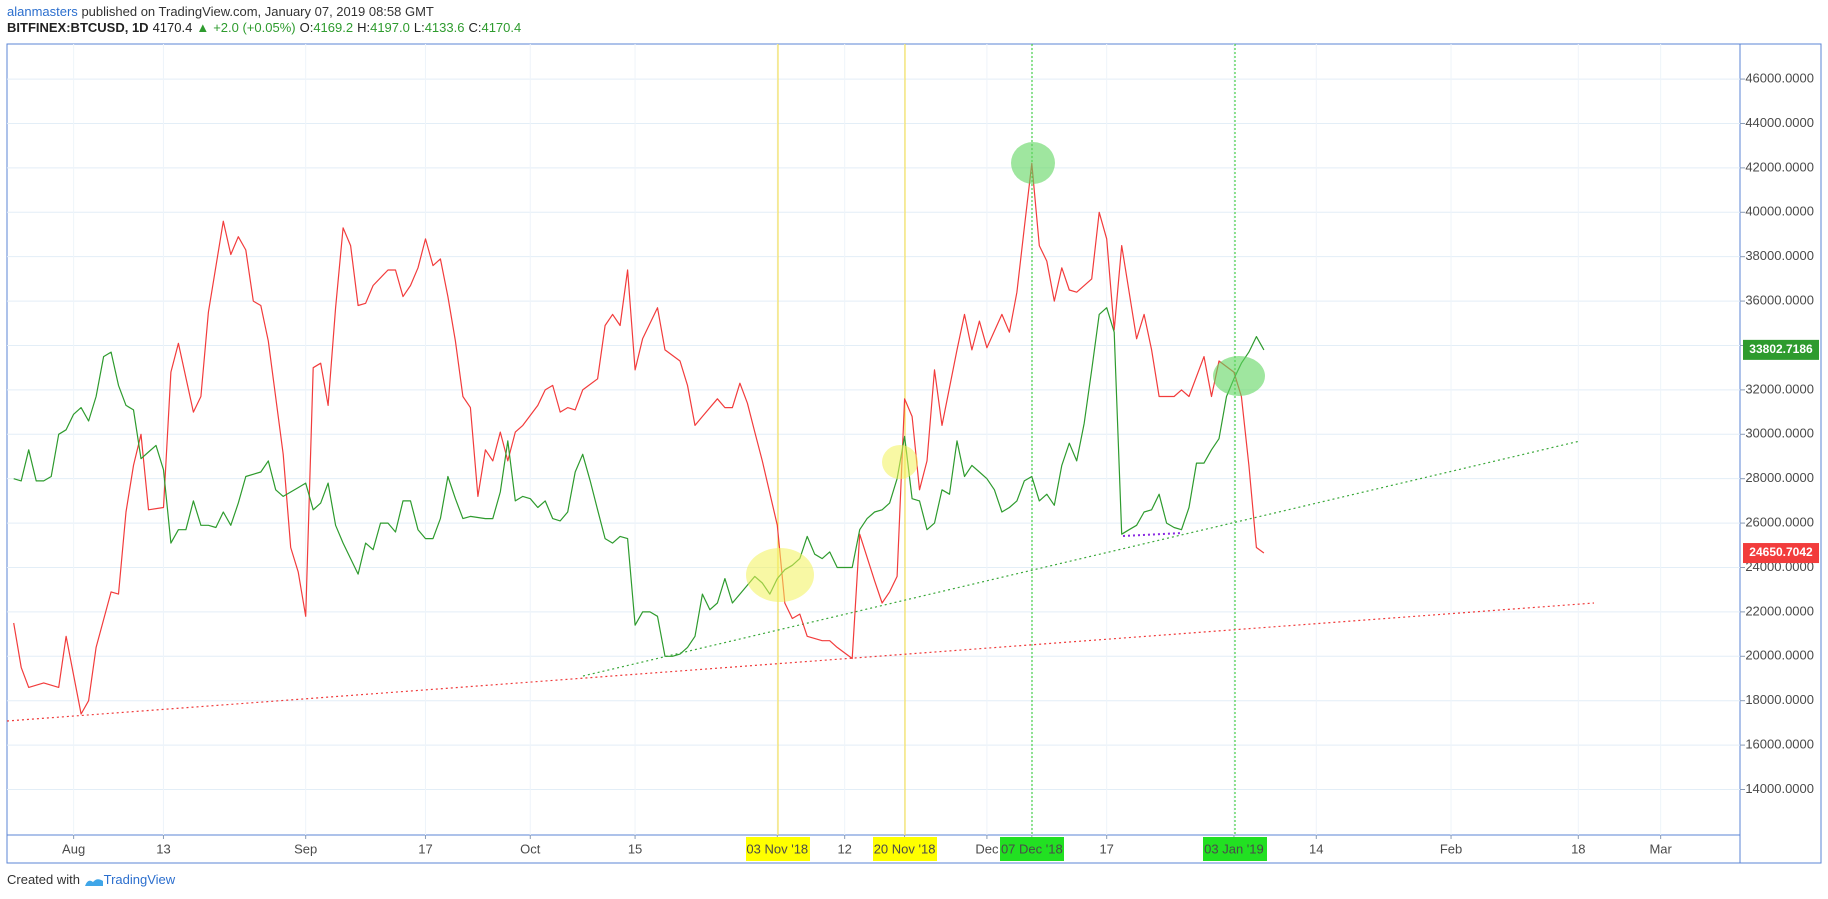 The height and width of the screenshot is (899, 1828). I want to click on x-tick-label: Oct, so click(530, 848).